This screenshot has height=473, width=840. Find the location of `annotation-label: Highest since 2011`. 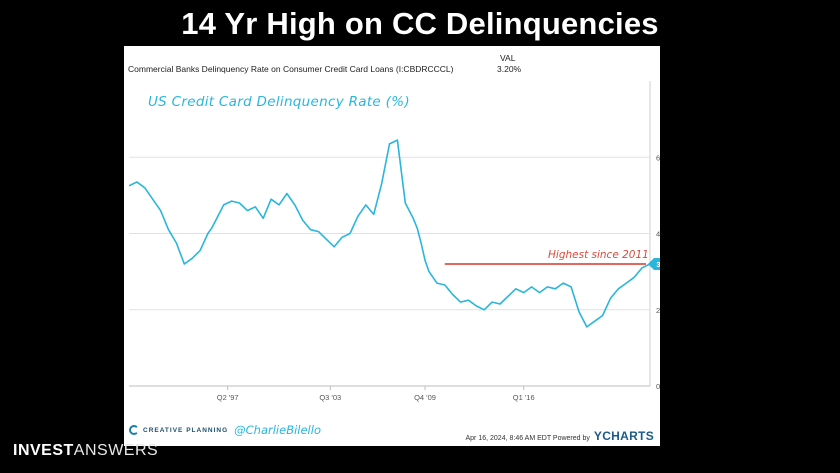

annotation-label: Highest since 2011 is located at coordinates (598, 255).